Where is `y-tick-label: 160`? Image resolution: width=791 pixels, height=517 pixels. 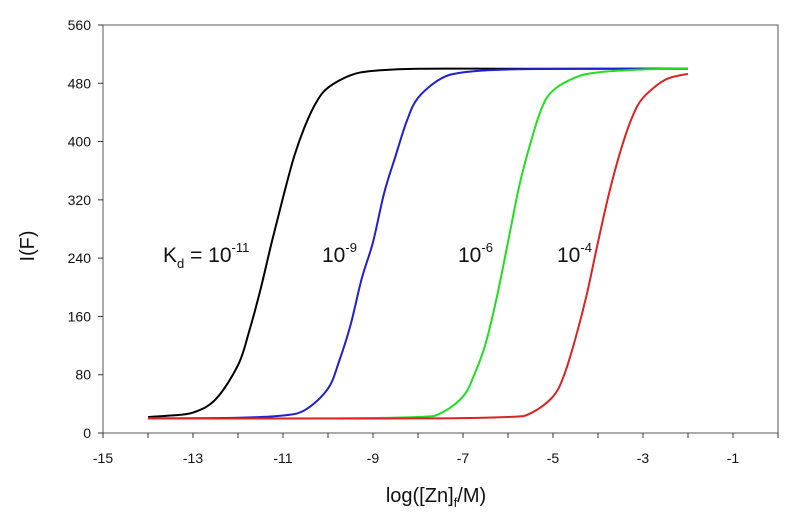 y-tick-label: 160 is located at coordinates (80, 316).